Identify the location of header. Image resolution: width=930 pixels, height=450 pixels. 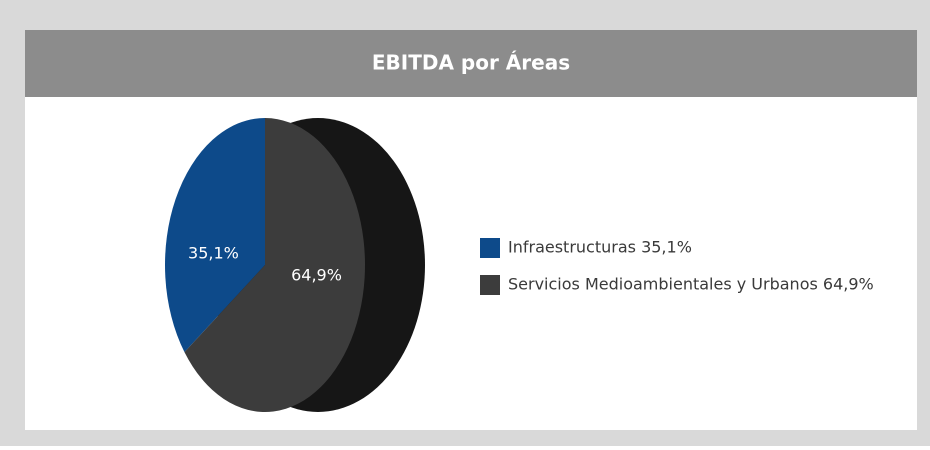
(471, 63).